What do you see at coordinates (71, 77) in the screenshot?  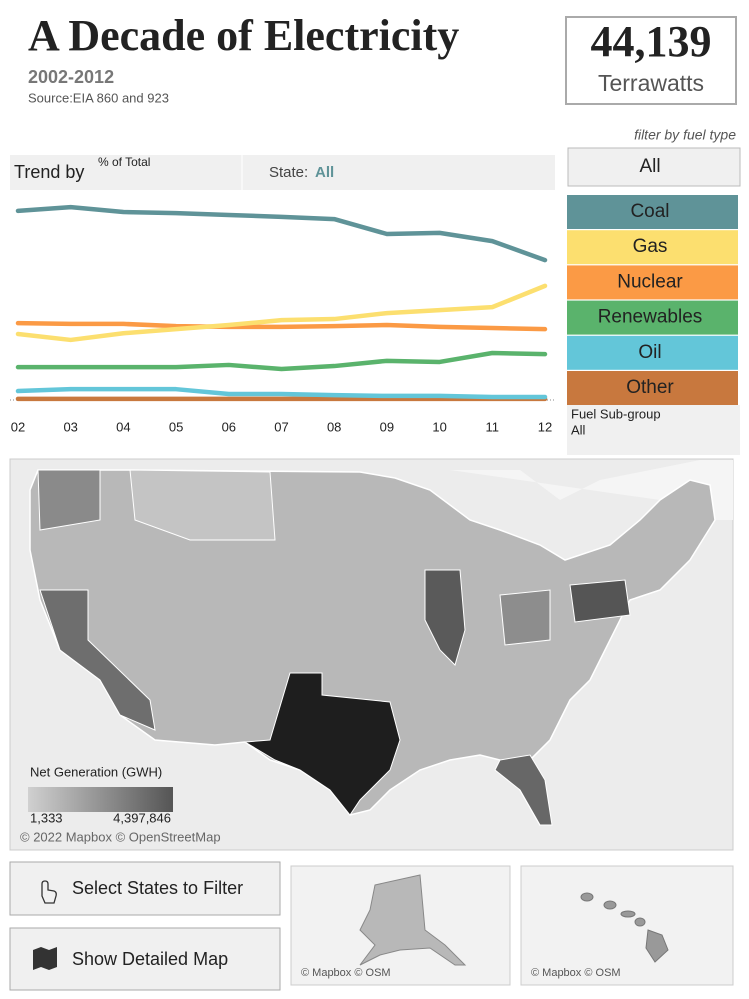 I see `subtitle: 2002-2012` at bounding box center [71, 77].